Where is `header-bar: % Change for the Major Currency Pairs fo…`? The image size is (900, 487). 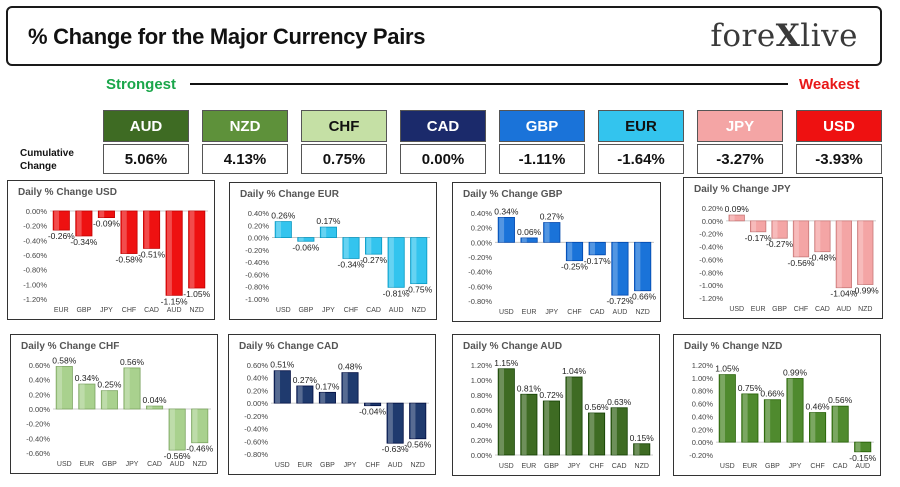
header-bar: % Change for the Major Currency Pairs fo… is located at coordinates (444, 36).